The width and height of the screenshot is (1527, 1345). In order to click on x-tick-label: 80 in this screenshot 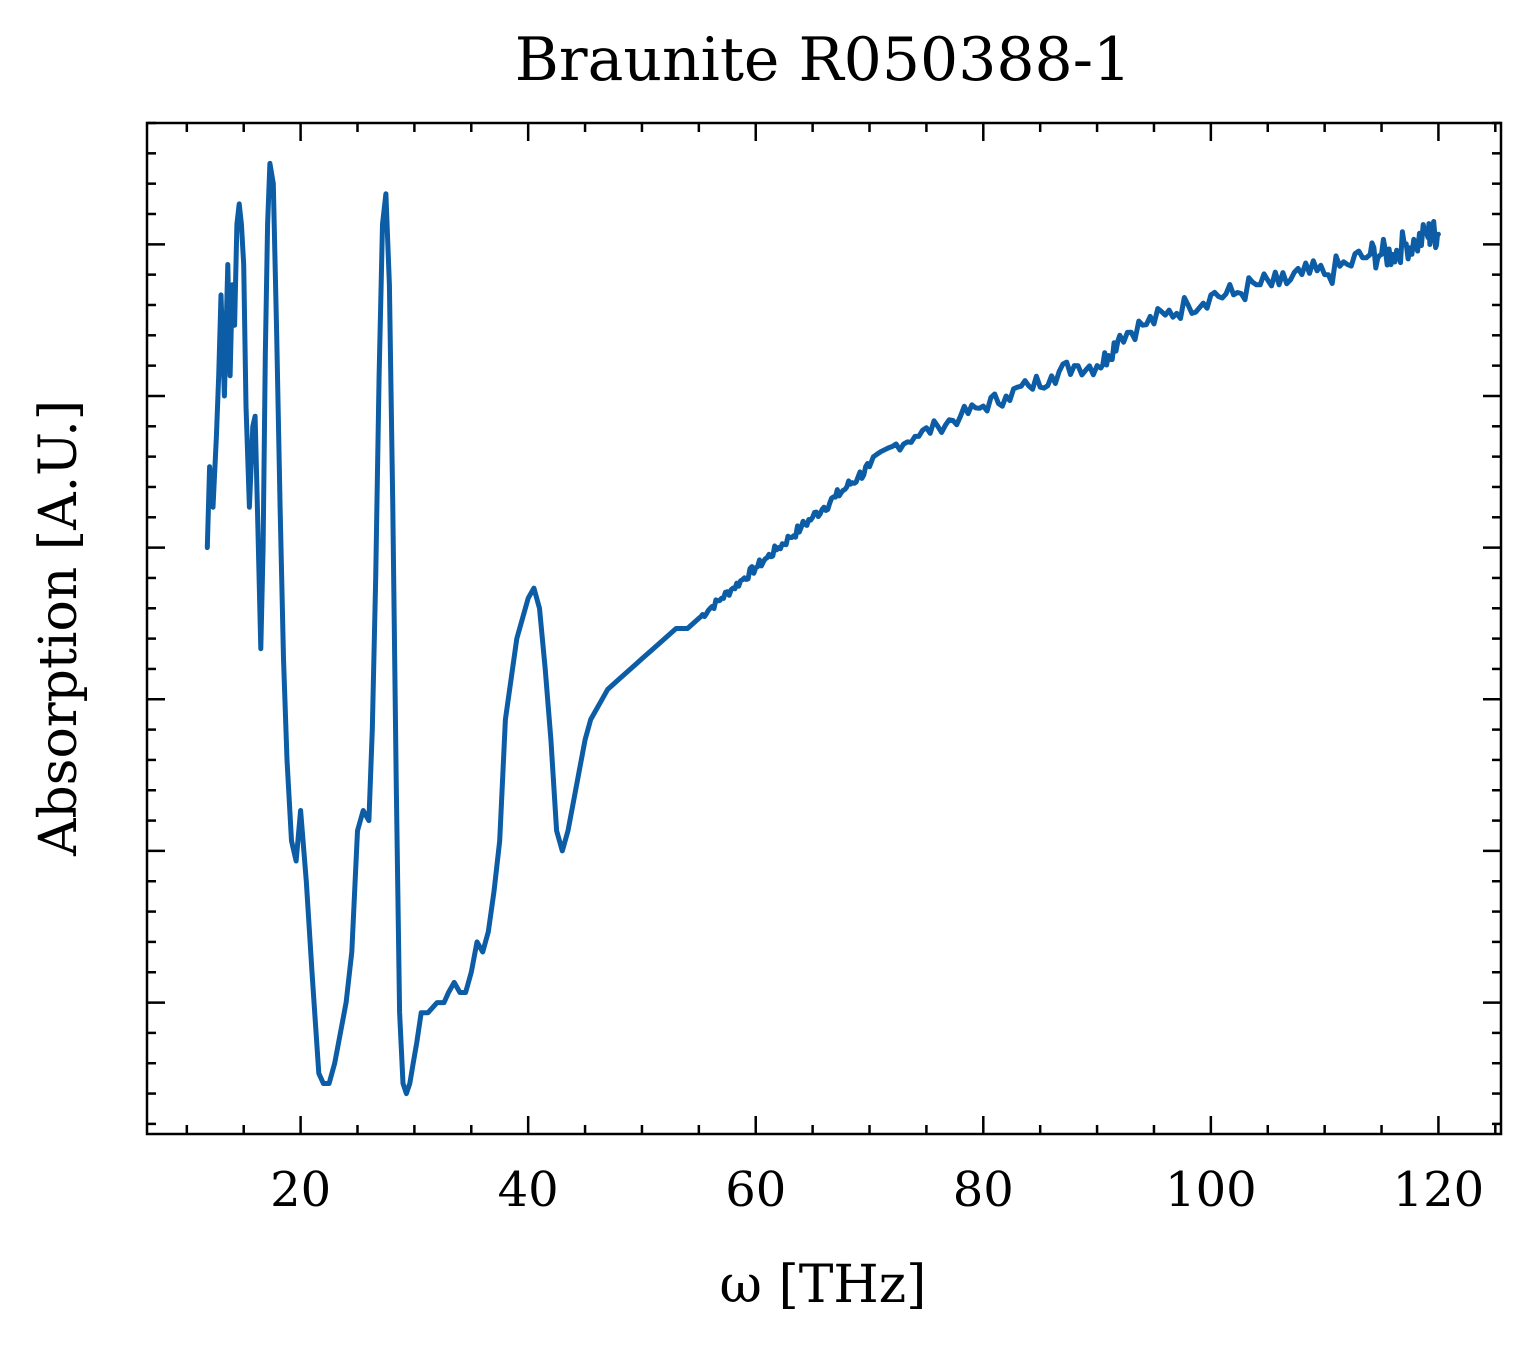, I will do `click(983, 1190)`.